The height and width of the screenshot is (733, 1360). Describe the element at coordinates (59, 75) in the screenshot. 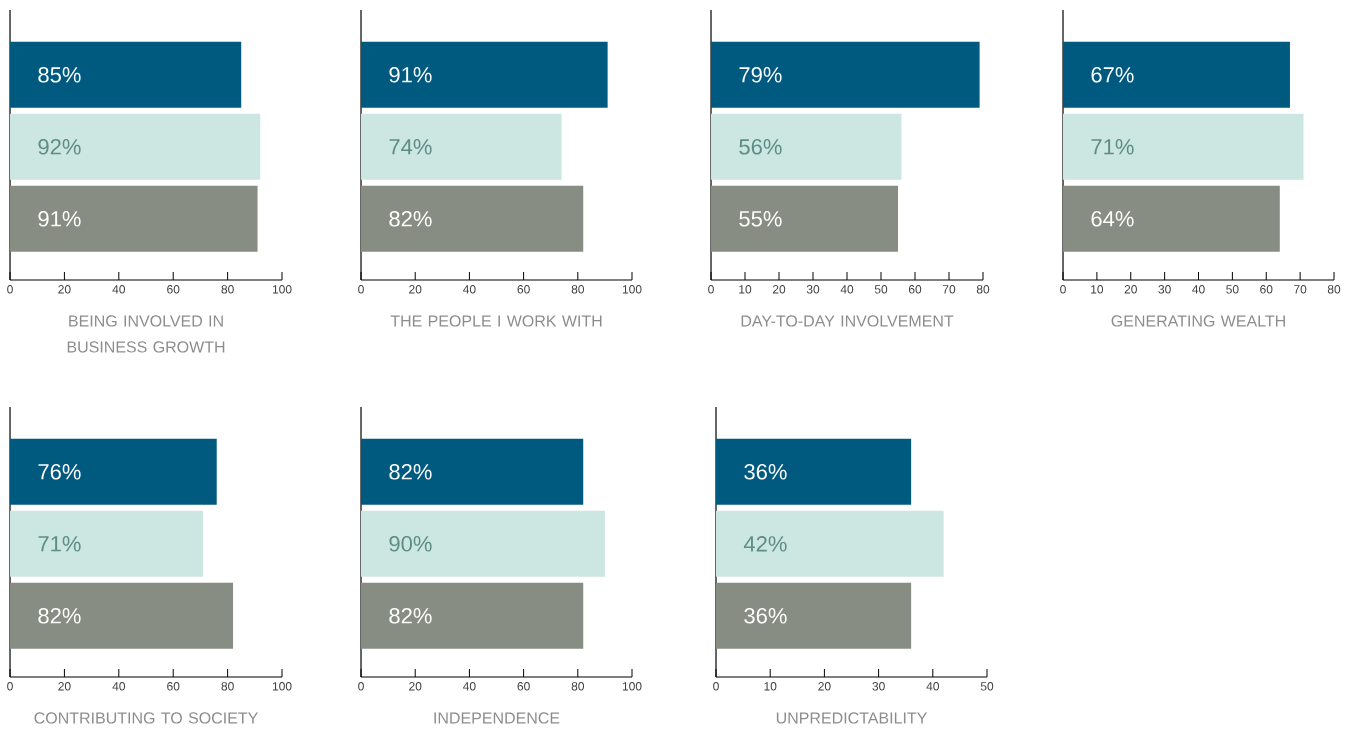

I see `data-label: 85%` at that location.